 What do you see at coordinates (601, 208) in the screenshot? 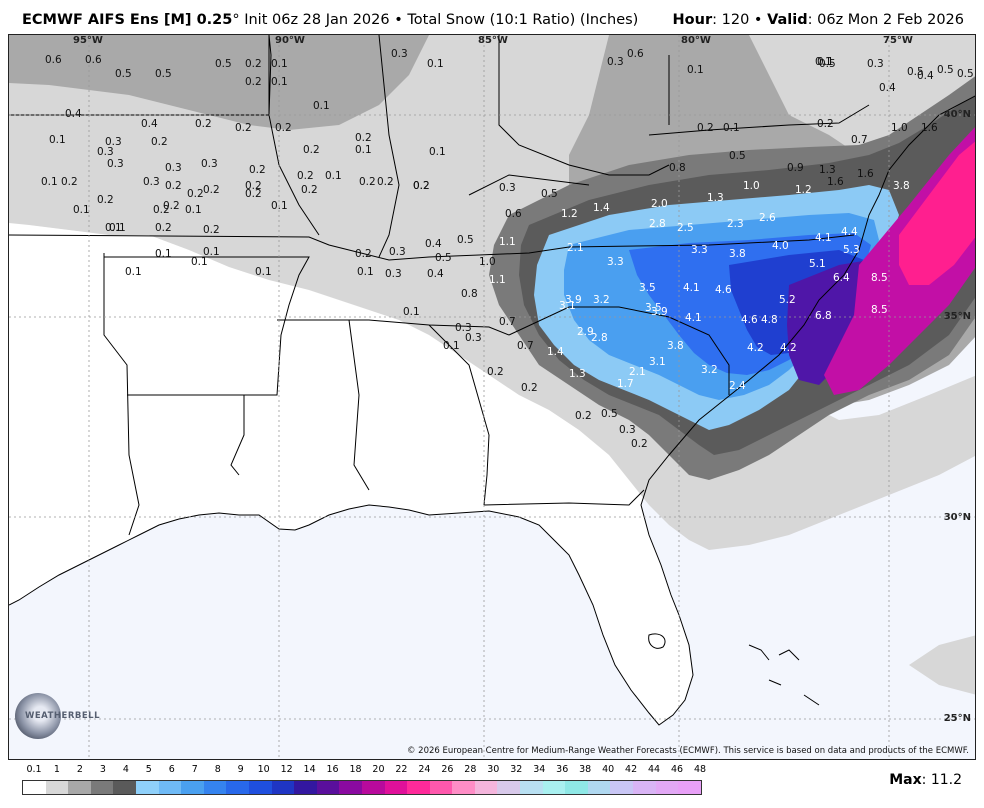
I see `snow-value-label: 1.4` at bounding box center [601, 208].